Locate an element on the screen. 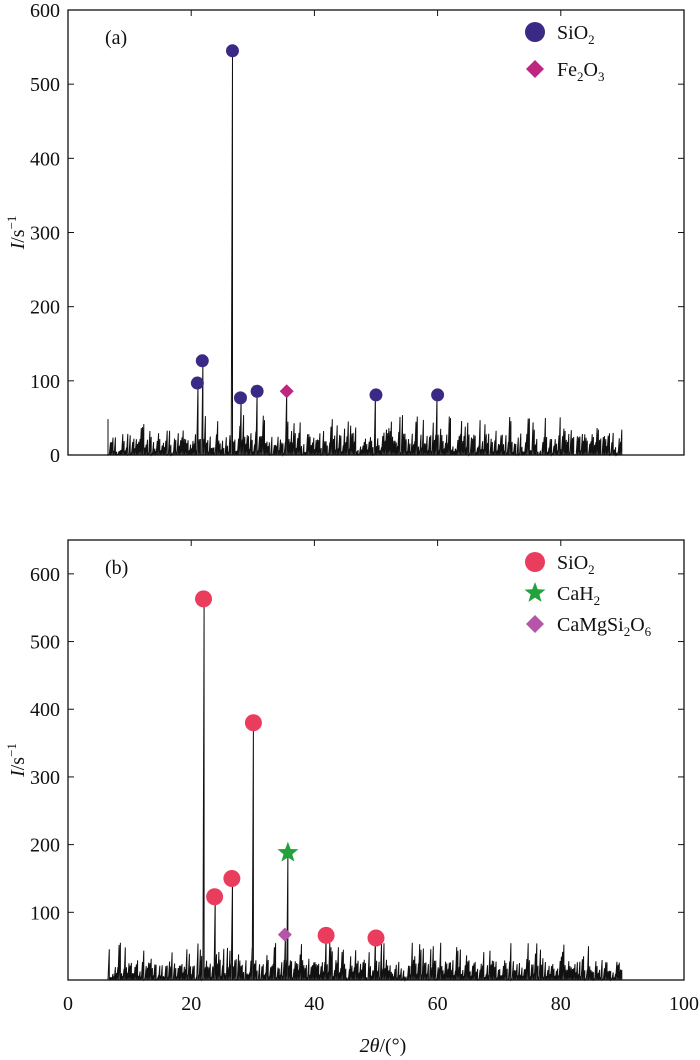 This screenshot has height=1060, width=700. peak-marker-fe2o3 is located at coordinates (286, 391).